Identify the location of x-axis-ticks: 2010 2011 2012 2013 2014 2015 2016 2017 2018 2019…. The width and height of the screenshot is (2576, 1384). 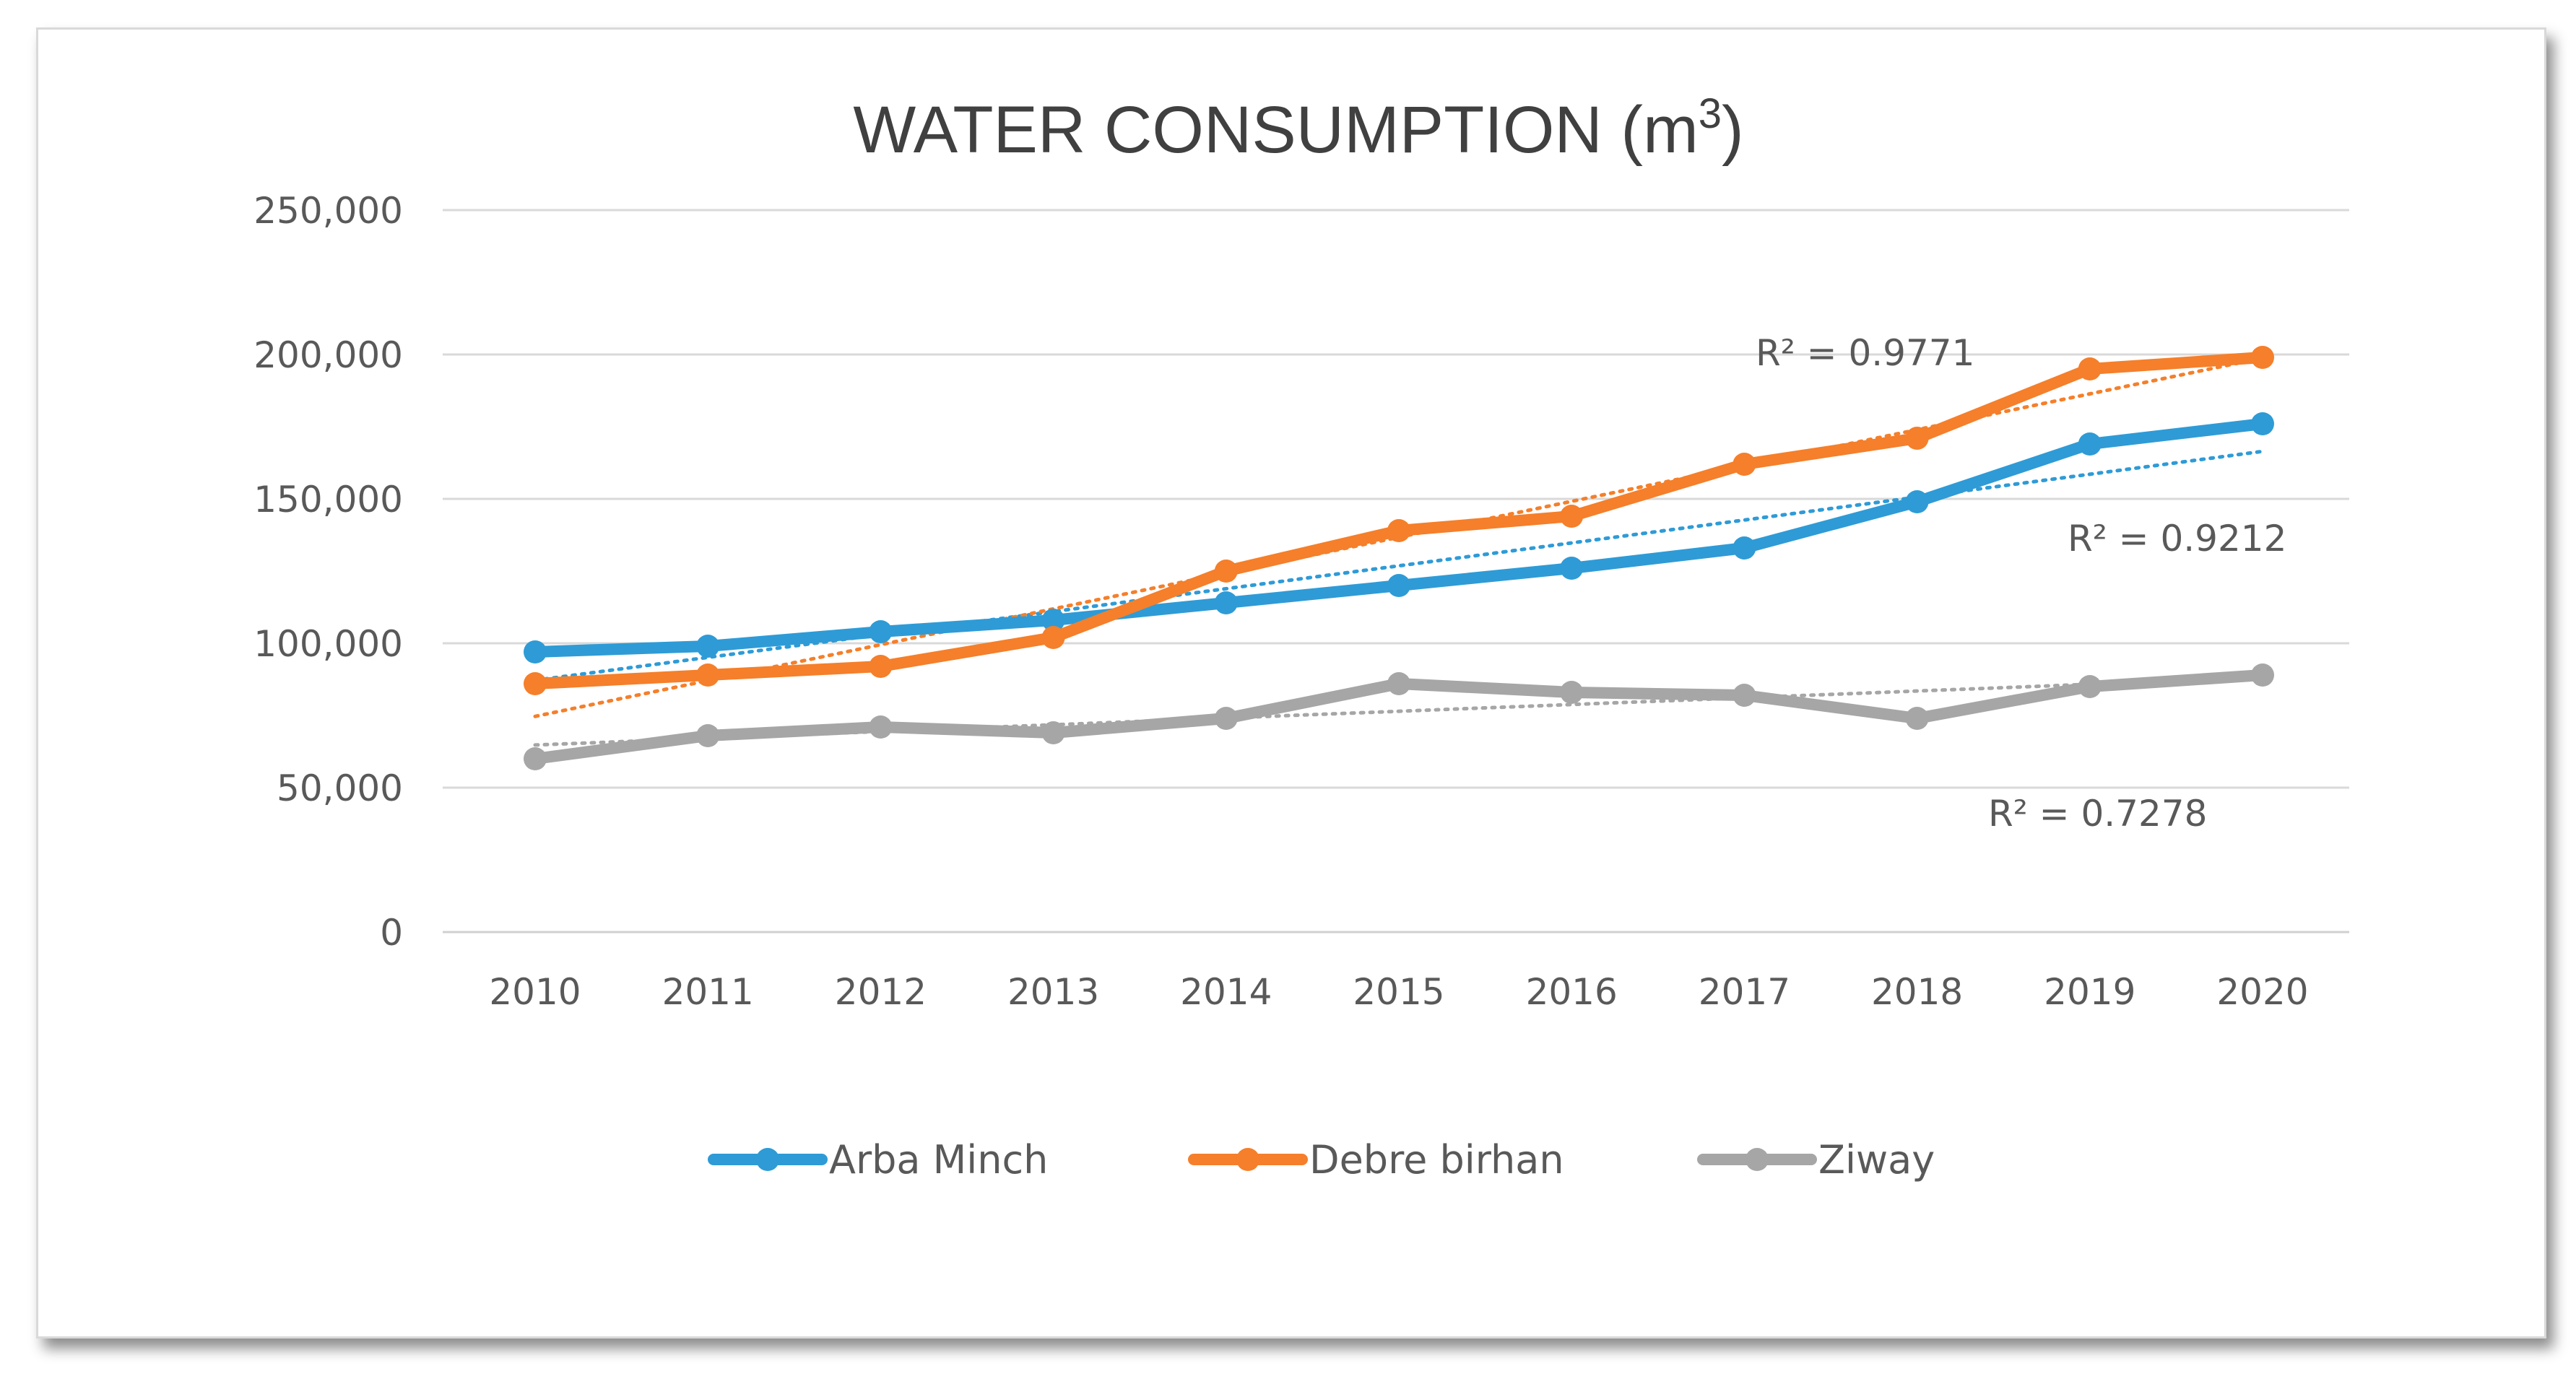
(1398, 992).